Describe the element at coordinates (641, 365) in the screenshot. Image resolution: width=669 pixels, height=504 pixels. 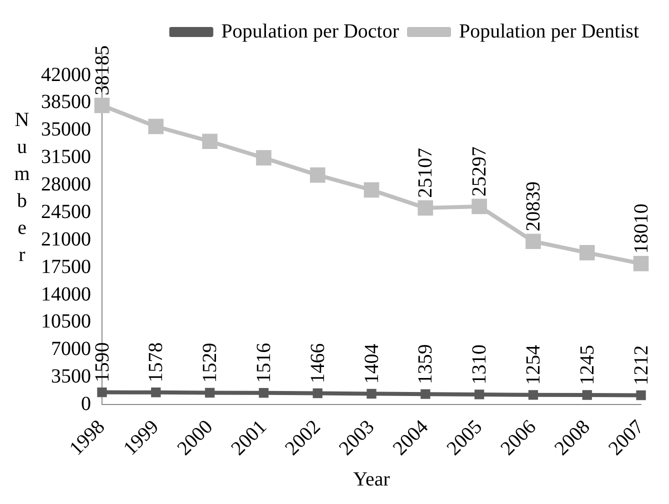
I see `data-label: 1212` at that location.